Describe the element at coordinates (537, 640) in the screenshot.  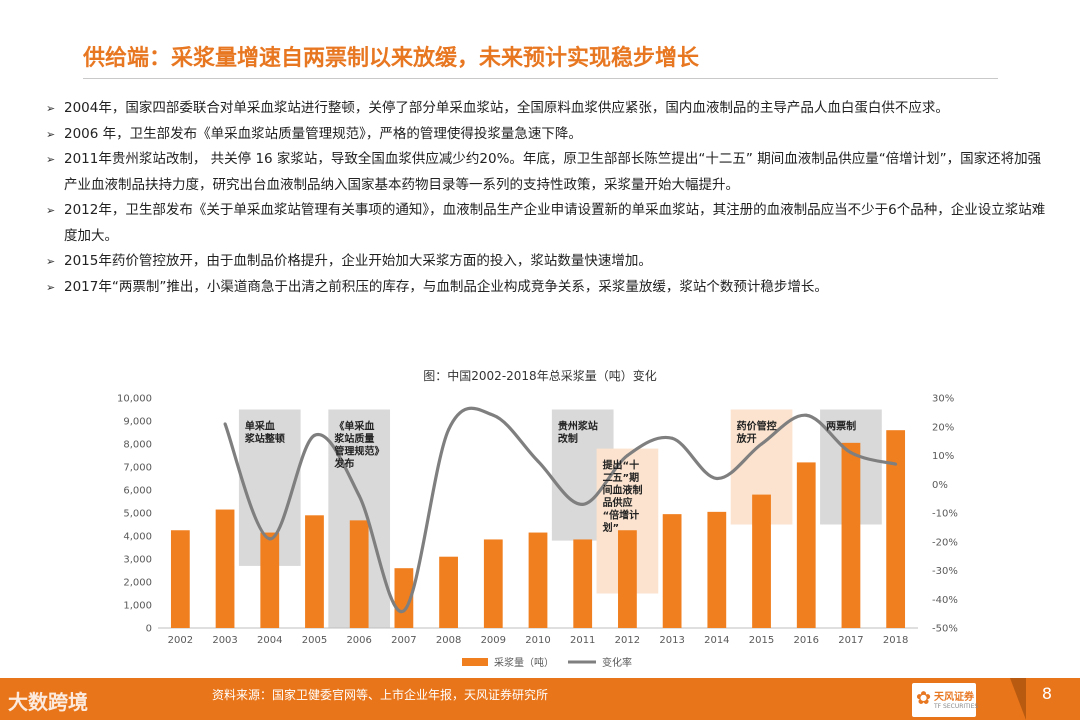
I see `x-tick-label: 2010` at that location.